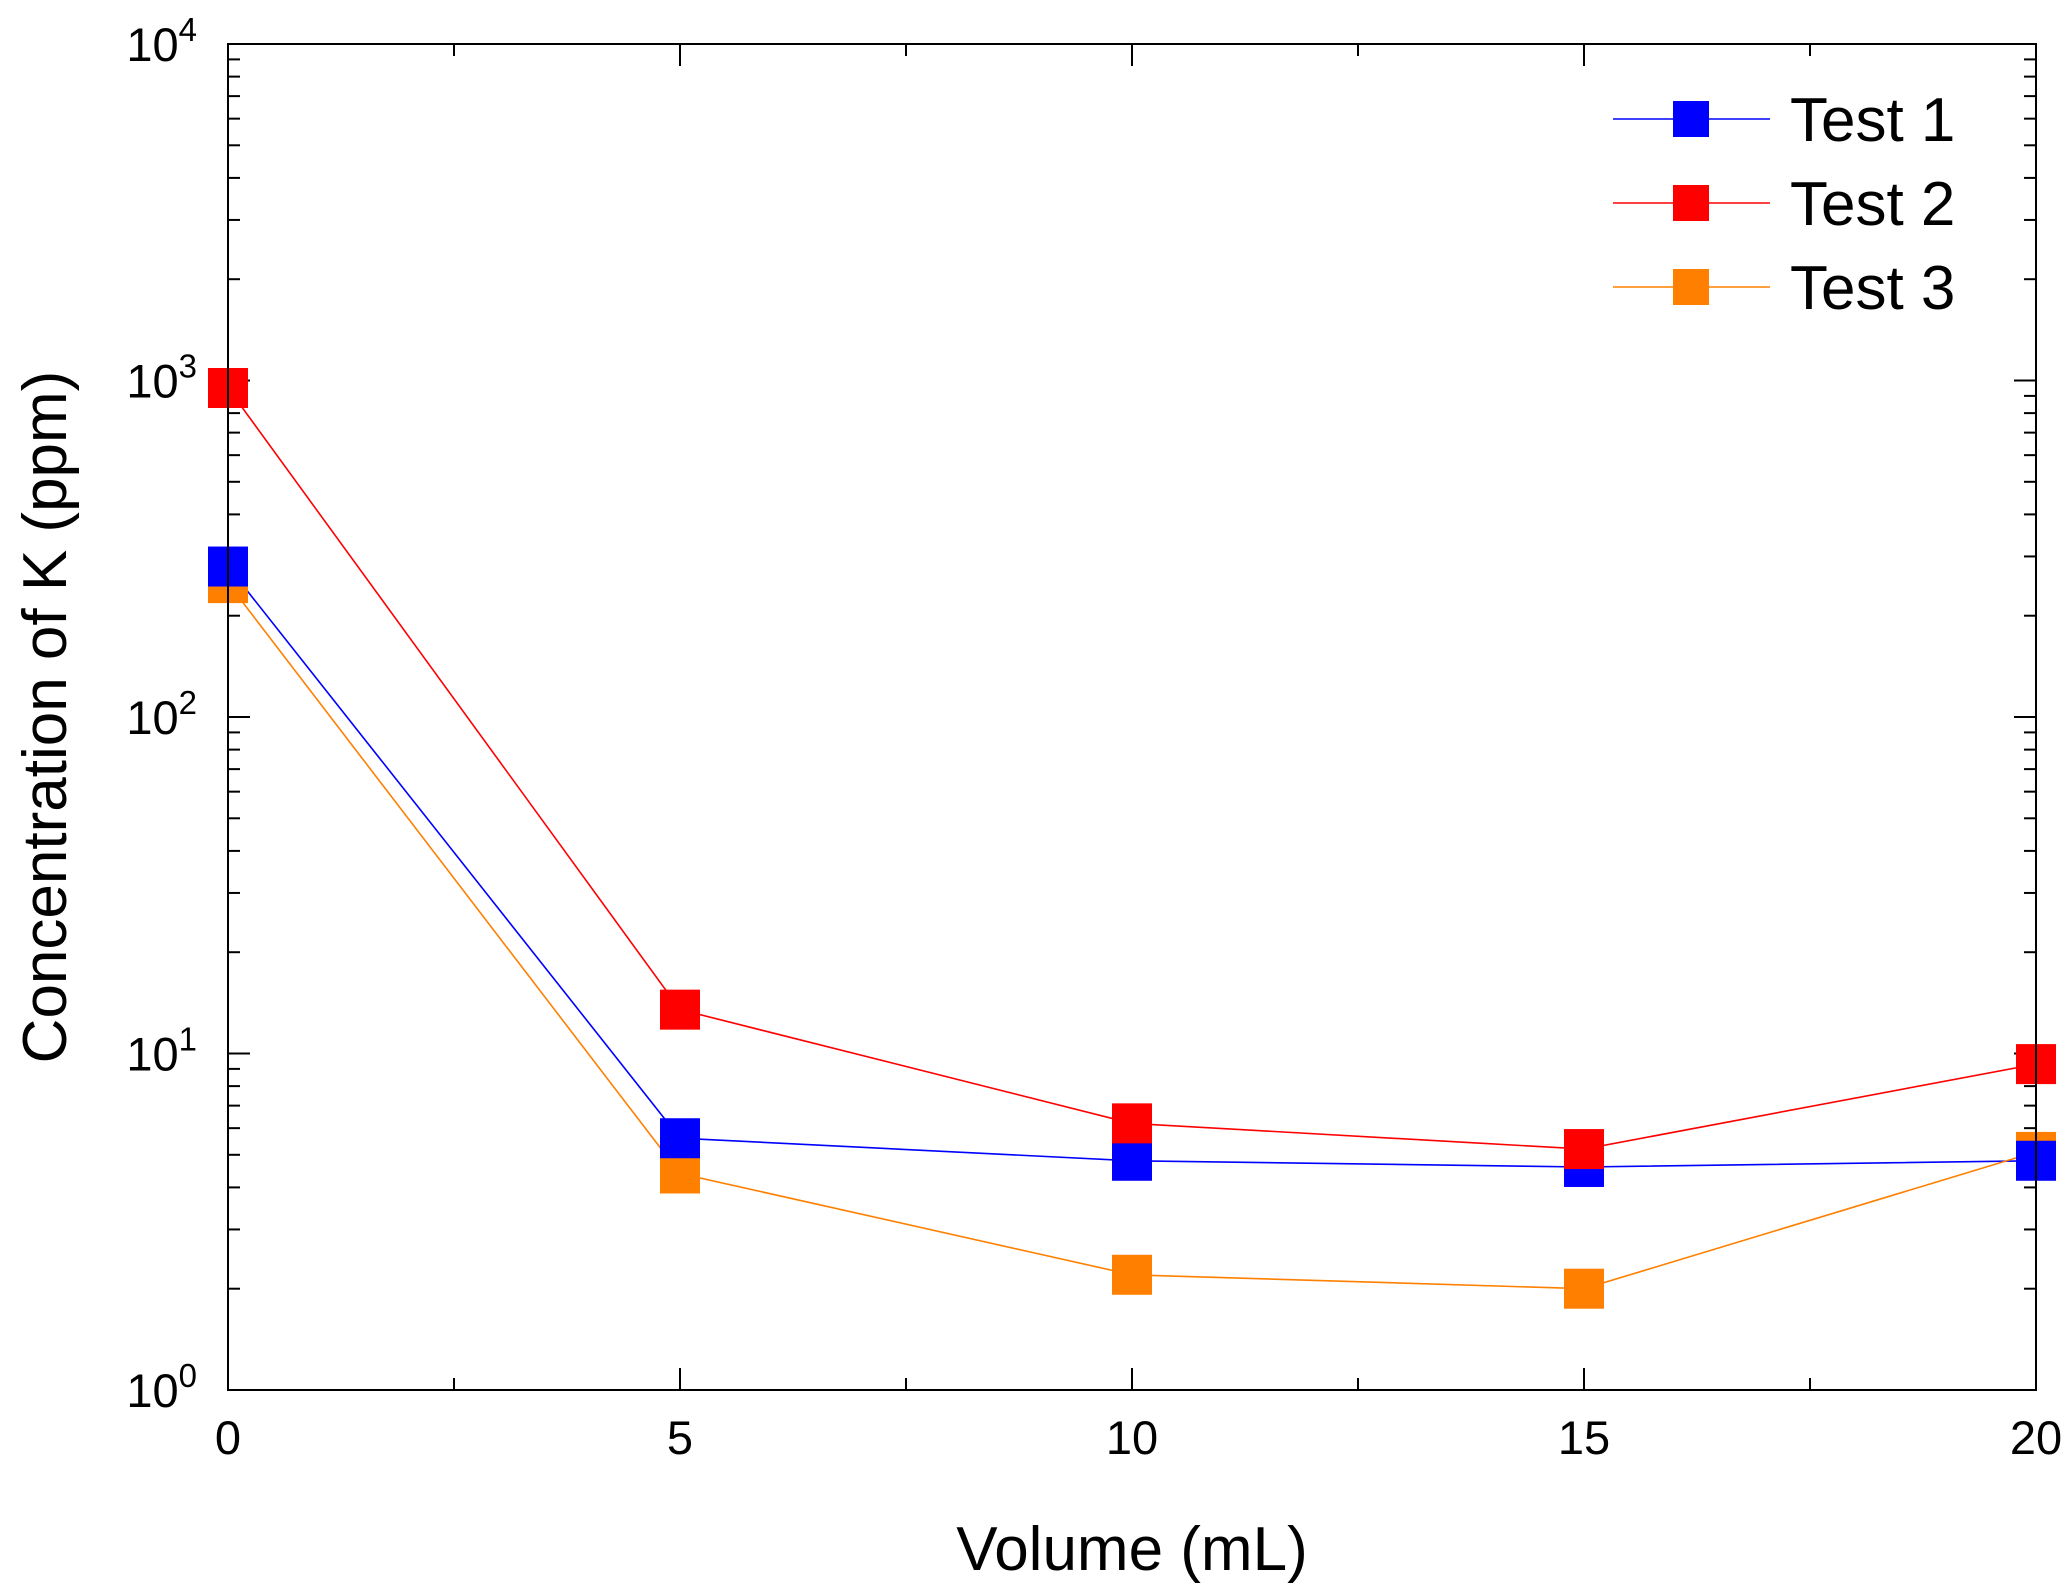 This screenshot has width=2071, height=1595. Describe the element at coordinates (1131, 1549) in the screenshot. I see `x-axis-title: Volume (mL)` at that location.